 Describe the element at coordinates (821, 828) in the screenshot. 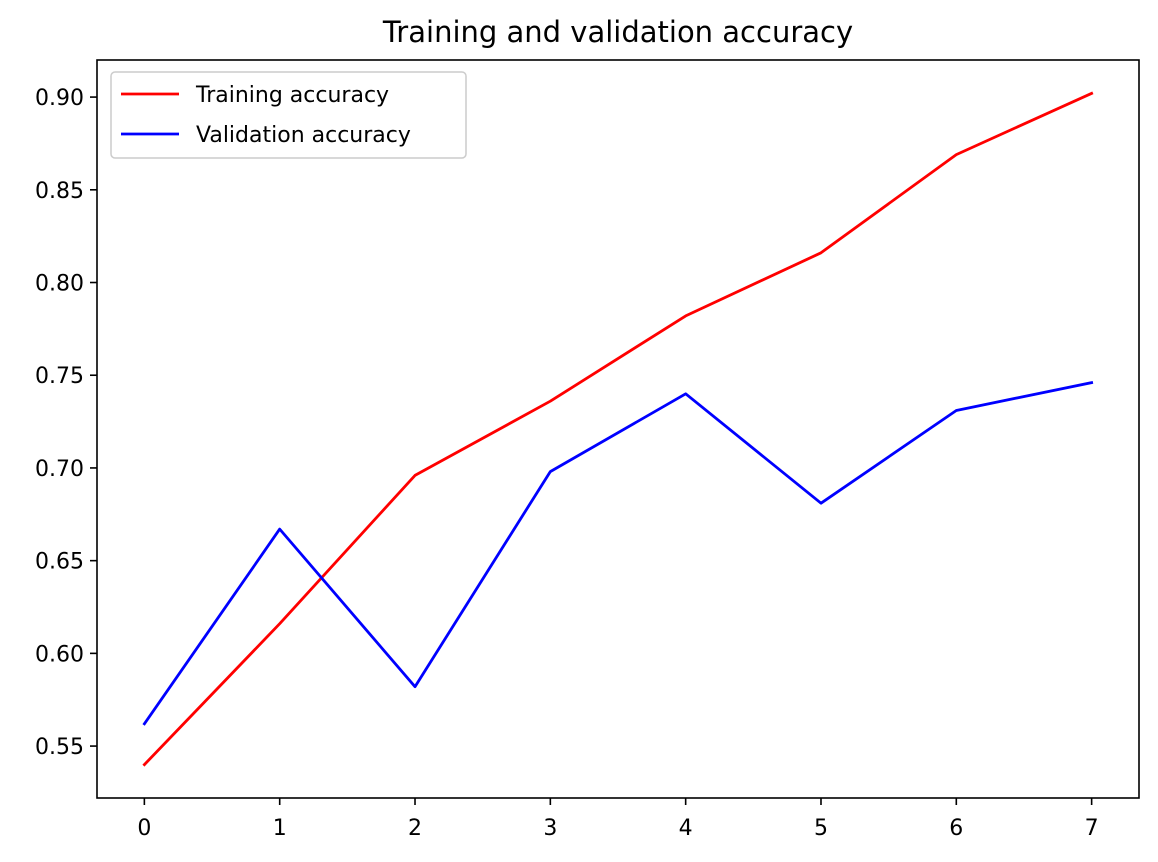

I see `x-tick-label: 5` at that location.